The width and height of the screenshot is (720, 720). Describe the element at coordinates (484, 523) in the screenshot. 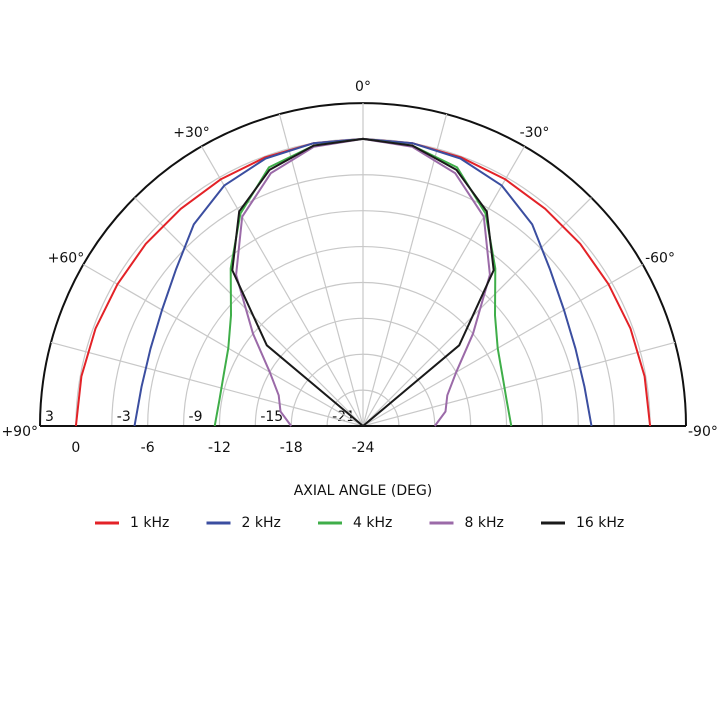

I see `legend-label: 8 kHz` at that location.